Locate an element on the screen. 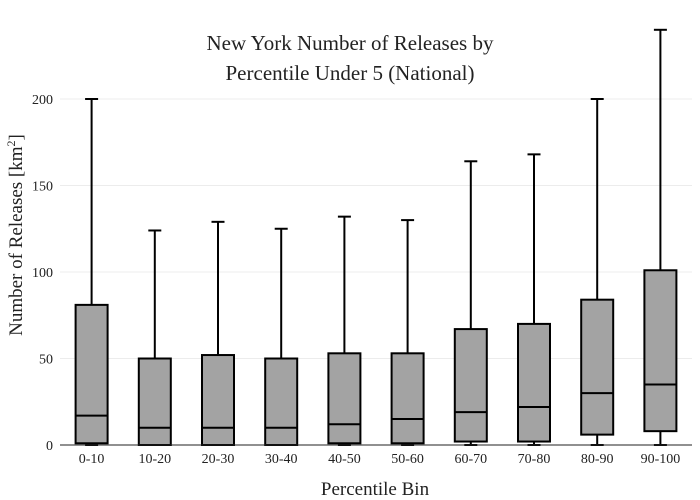  chart-title-line-1: New York Number of Releases by is located at coordinates (350, 43).